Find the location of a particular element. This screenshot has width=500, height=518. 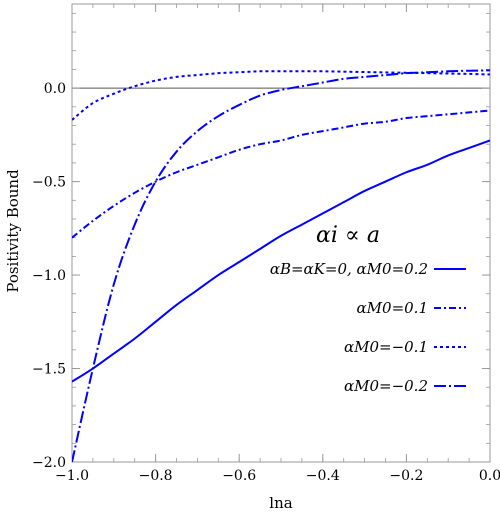

x-tick-label: −0.2 is located at coordinates (406, 476).